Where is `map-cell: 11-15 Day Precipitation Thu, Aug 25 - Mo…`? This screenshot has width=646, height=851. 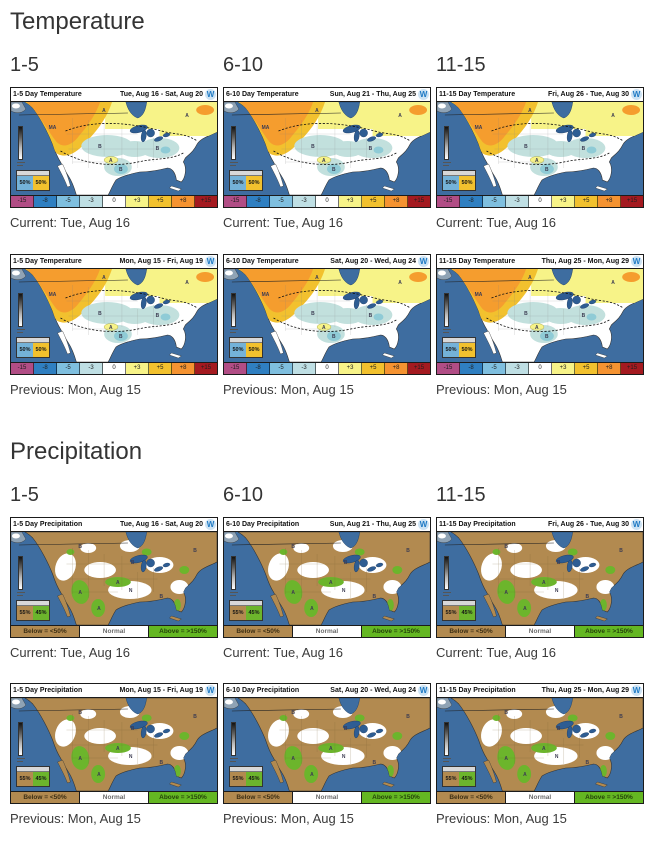 map-cell: 11-15 Day Precipitation Thu, Aug 25 - Mo… is located at coordinates (540, 755).